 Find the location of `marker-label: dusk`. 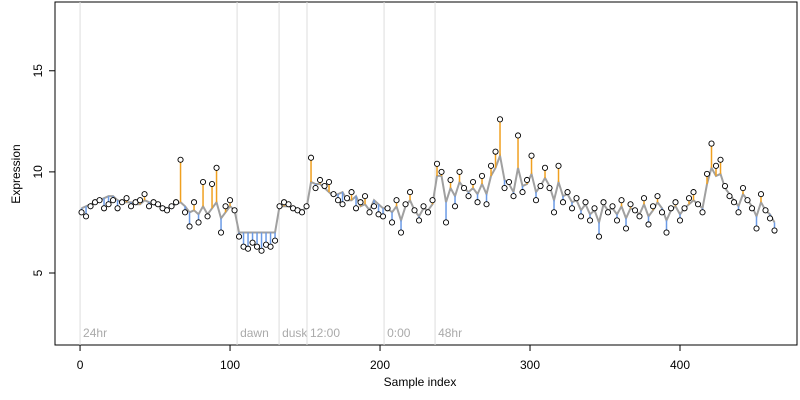

marker-label: dusk is located at coordinates (295, 333).